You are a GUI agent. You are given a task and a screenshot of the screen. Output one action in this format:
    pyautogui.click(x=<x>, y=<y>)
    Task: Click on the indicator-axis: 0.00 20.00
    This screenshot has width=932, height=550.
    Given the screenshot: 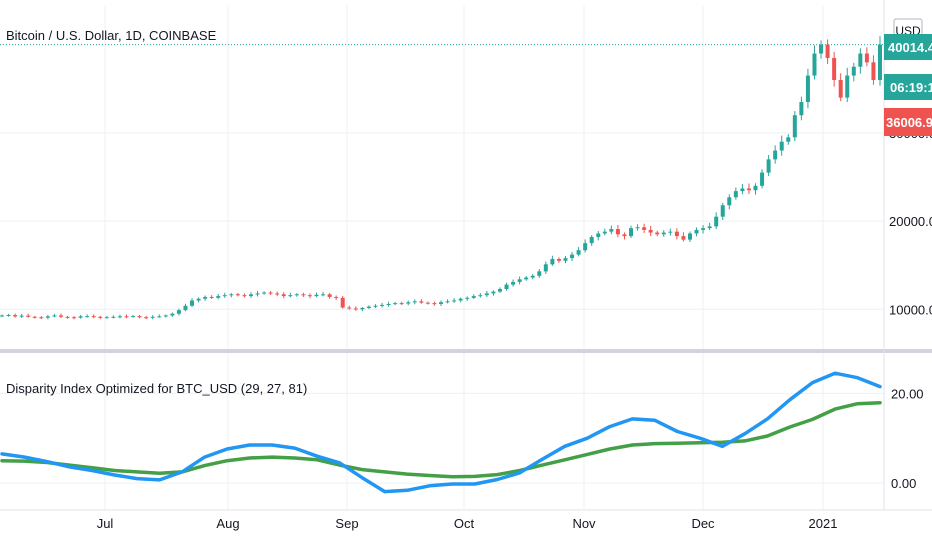 What is the action you would take?
    pyautogui.click(x=907, y=438)
    